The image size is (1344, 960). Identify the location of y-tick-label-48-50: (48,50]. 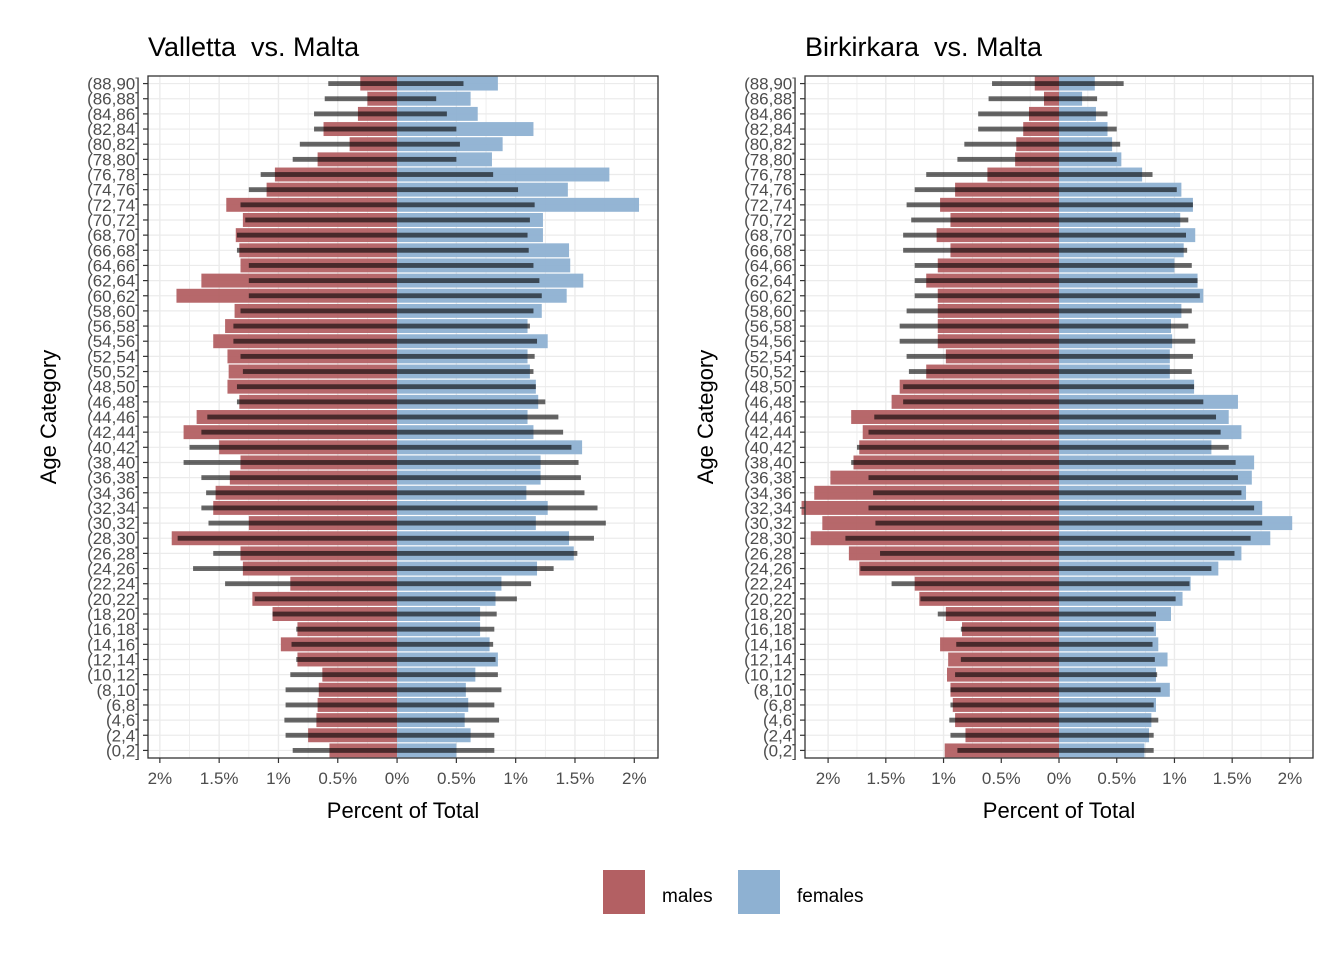
(770, 387).